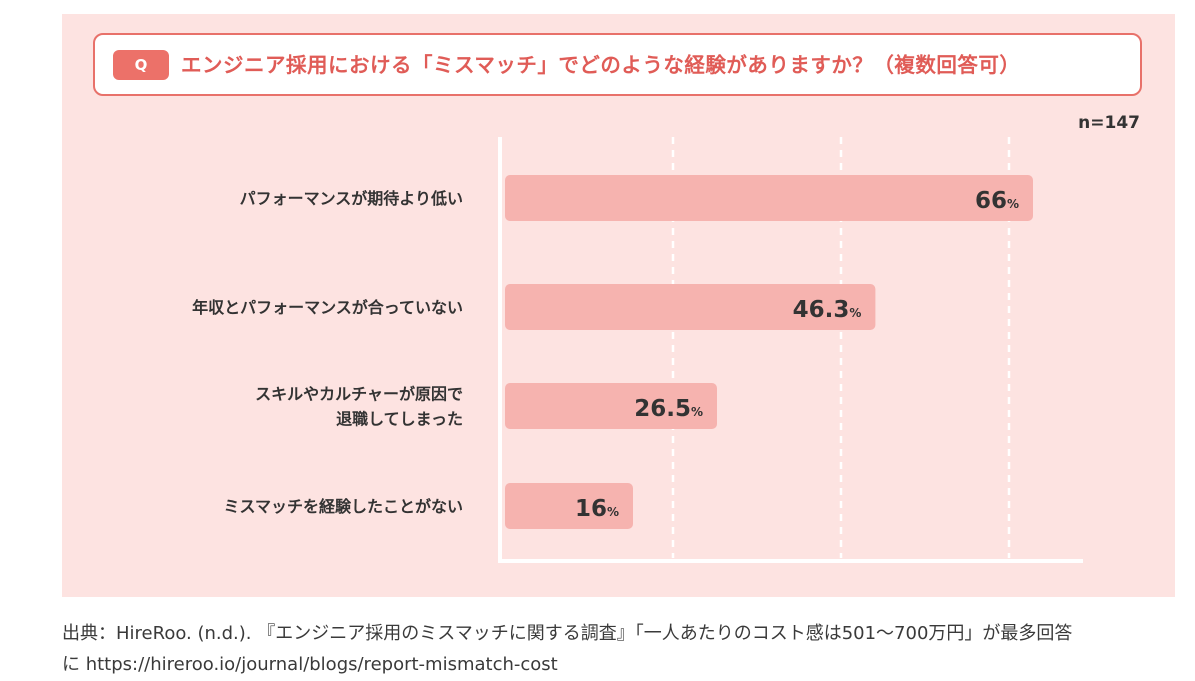 The height and width of the screenshot is (681, 1195). I want to click on category-label-4: ミスマッチを経験したことがない, so click(343, 506).